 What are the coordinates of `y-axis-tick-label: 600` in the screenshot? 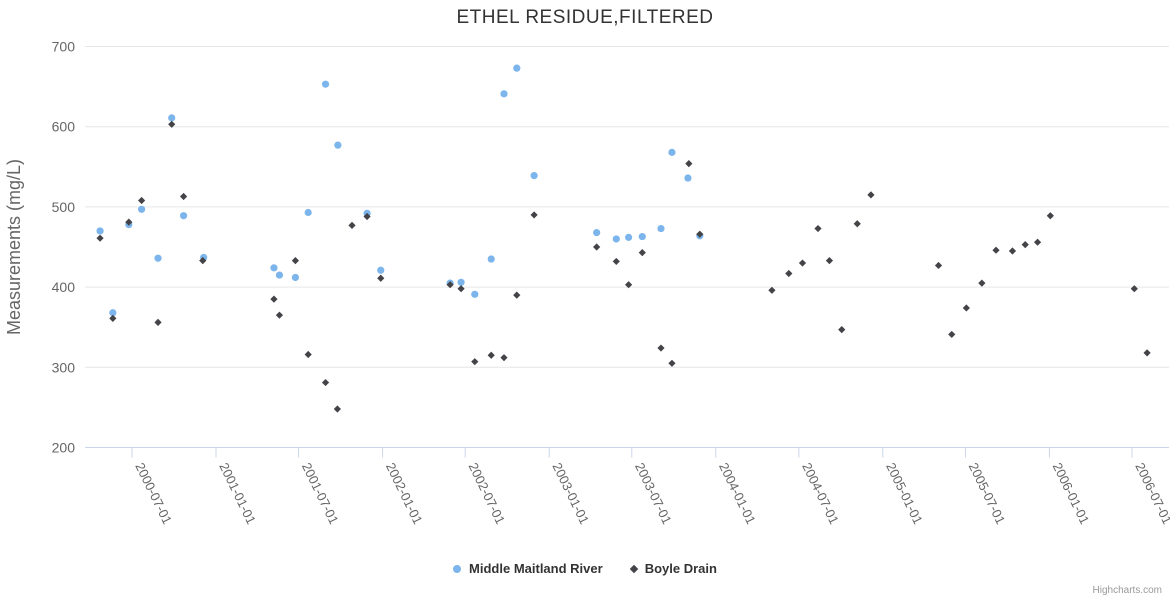 It's located at (64, 127).